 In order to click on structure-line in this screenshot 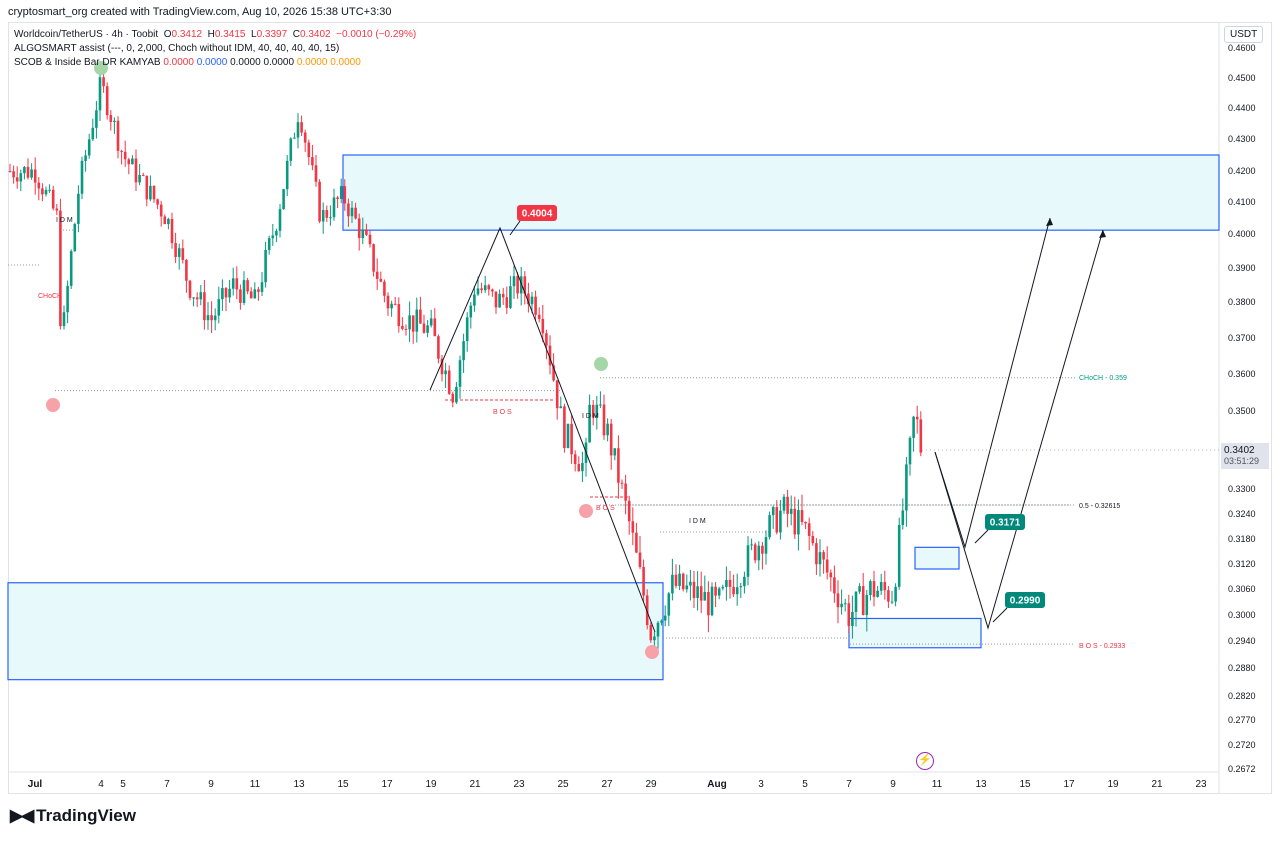, I will do `click(542, 429)`.